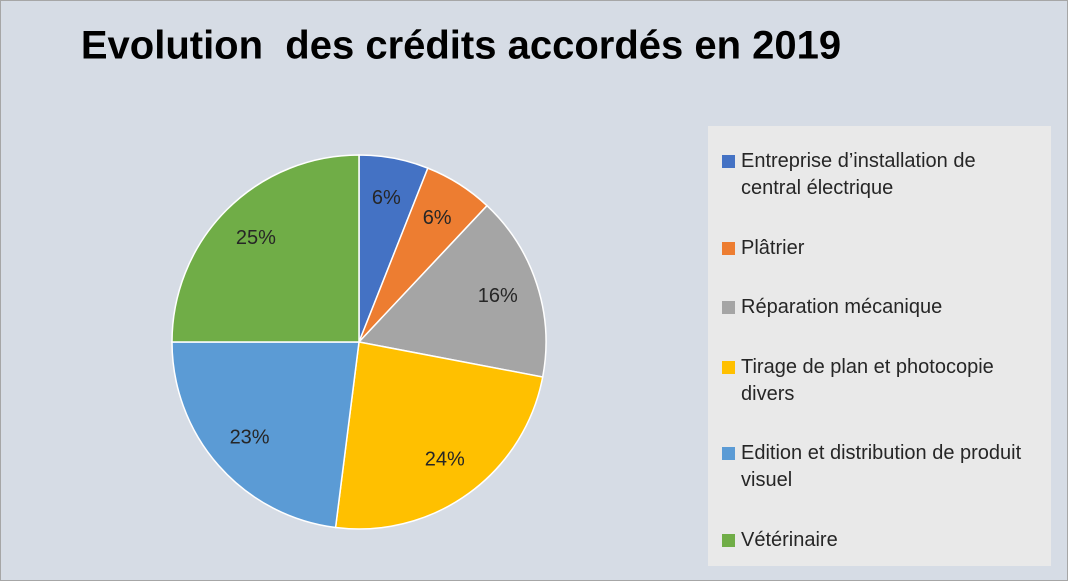 Image resolution: width=1068 pixels, height=581 pixels. What do you see at coordinates (867, 380) in the screenshot?
I see `legend-label: Tirage de plan et photocopie divers` at bounding box center [867, 380].